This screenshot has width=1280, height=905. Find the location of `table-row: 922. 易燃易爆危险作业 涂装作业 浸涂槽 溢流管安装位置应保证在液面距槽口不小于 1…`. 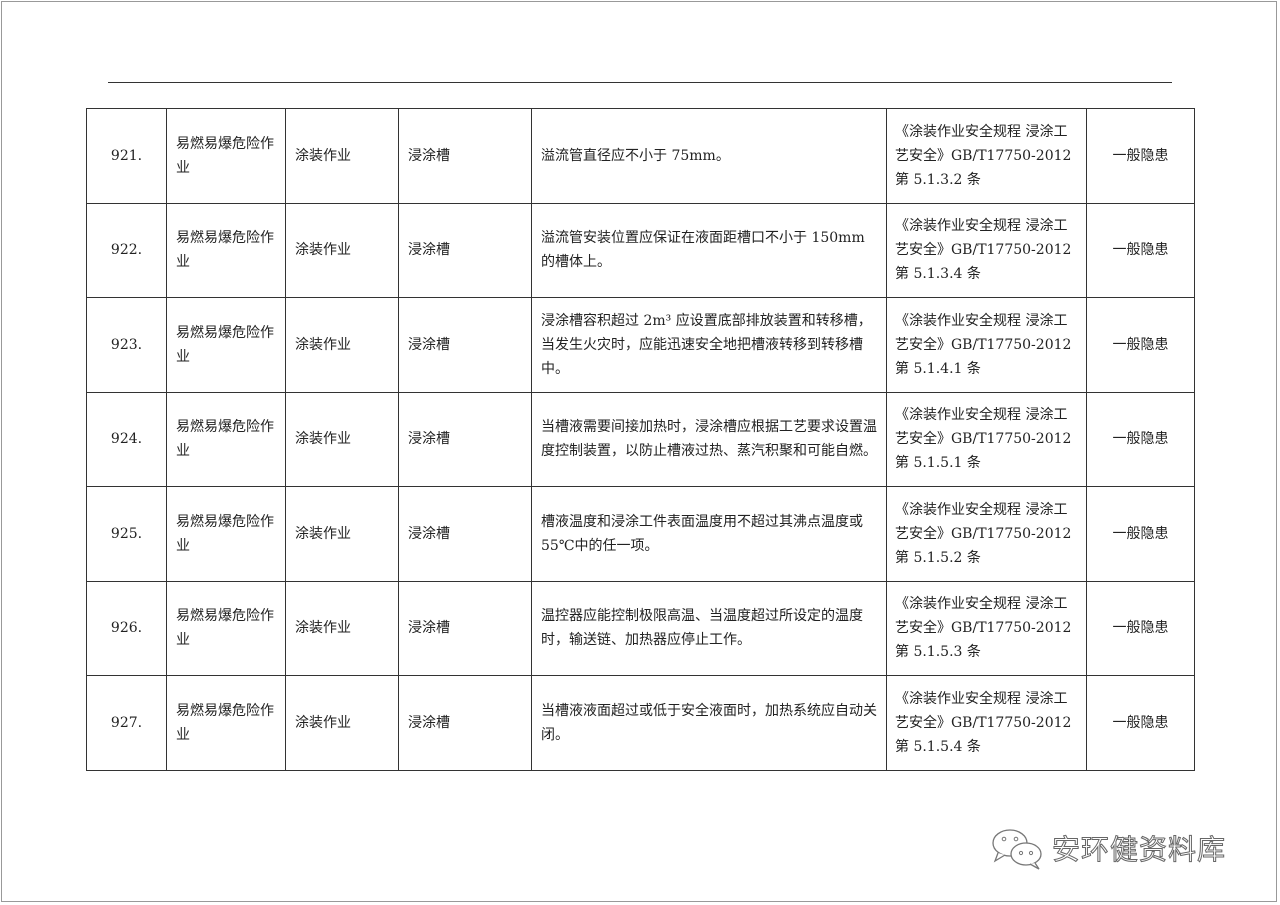

table-row: 922. 易燃易爆危险作业 涂装作业 浸涂槽 溢流管安装位置应保证在液面距槽口不小于 1… is located at coordinates (640, 250).